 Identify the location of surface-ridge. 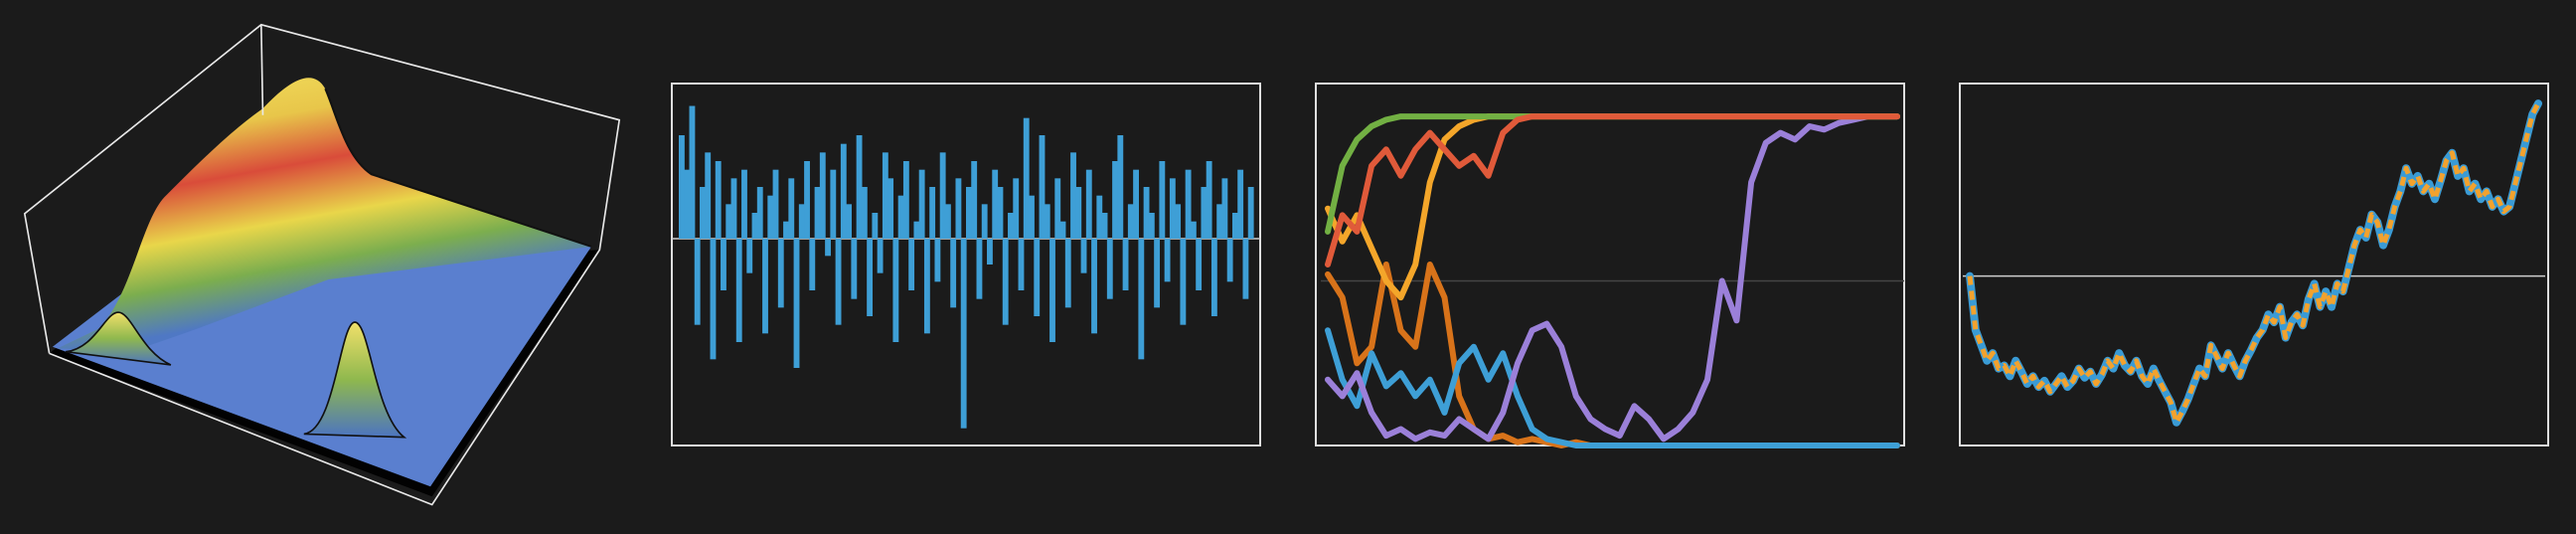
(324, 215).